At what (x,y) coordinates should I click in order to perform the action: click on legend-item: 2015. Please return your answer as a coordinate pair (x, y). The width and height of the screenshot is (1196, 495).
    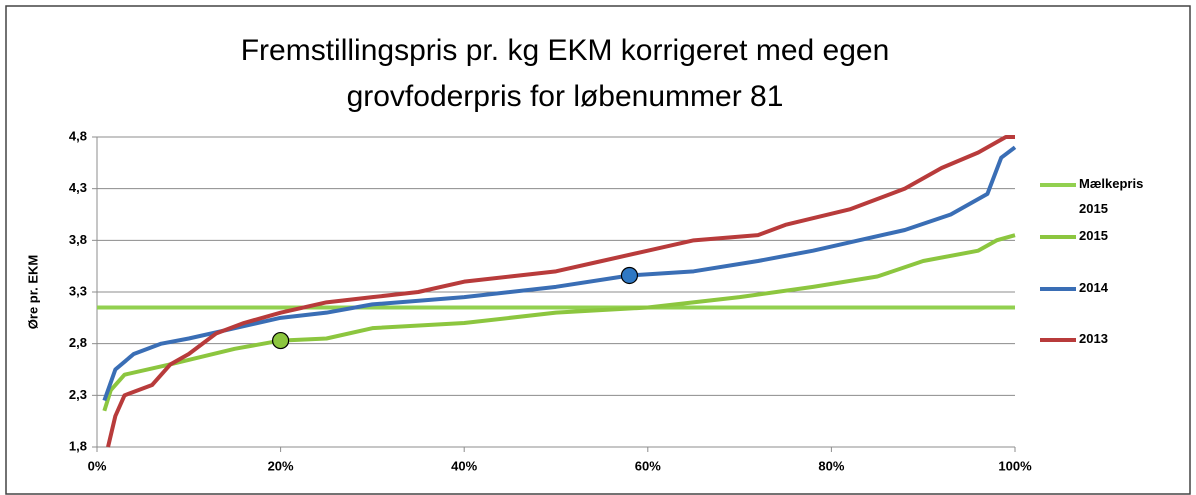
    Looking at the image, I should click on (1089, 238).